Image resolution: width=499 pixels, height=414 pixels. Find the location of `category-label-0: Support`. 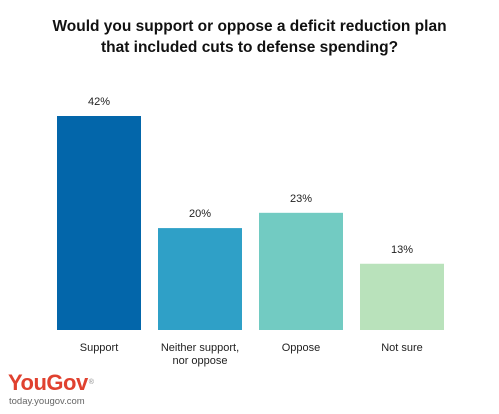

category-label-0: Support is located at coordinates (99, 348).